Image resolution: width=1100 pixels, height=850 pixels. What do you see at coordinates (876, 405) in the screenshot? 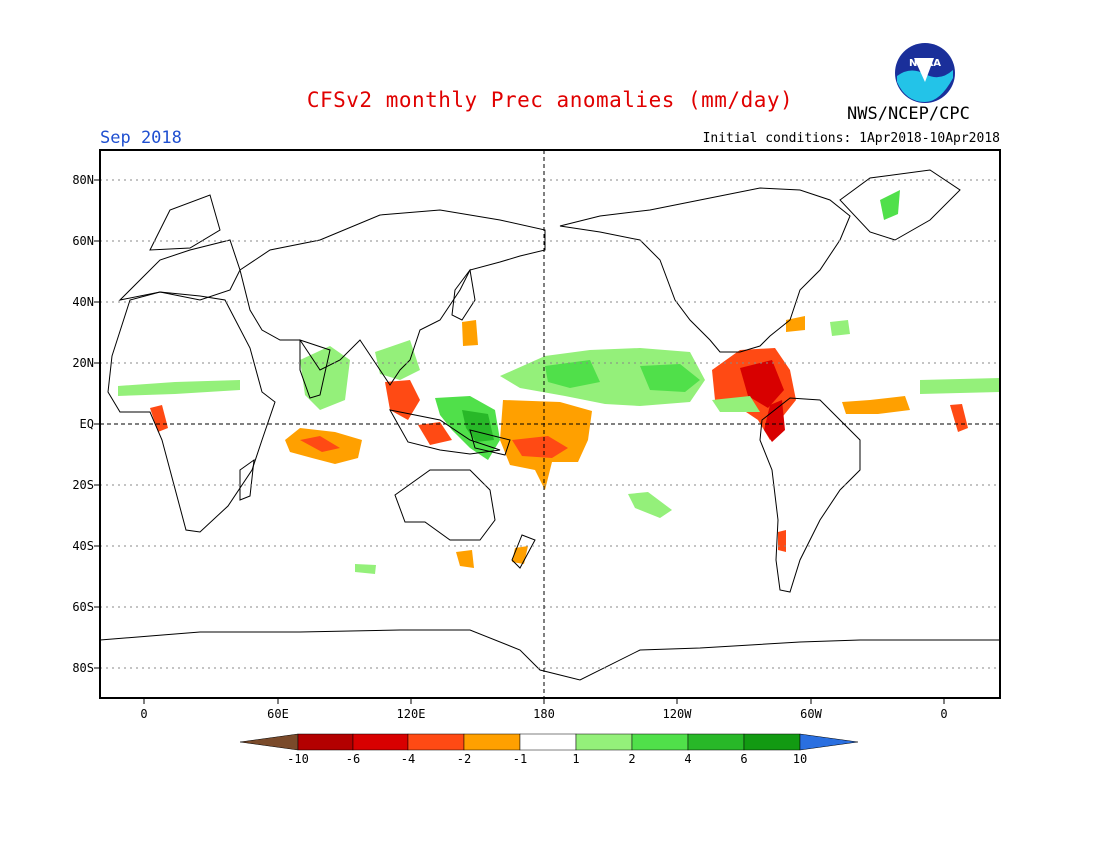
I see `tropical-atlantic-dry-region` at bounding box center [876, 405].